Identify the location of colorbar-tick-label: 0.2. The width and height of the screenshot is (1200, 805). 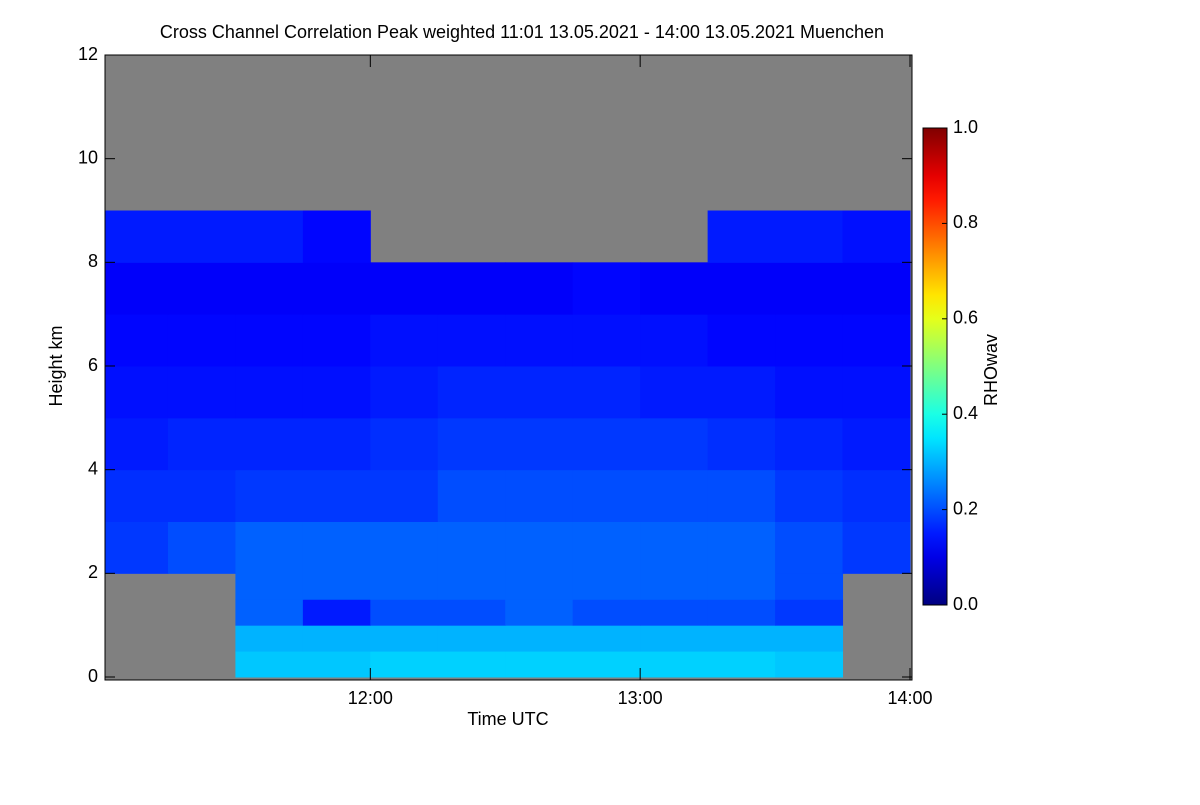
(965, 508).